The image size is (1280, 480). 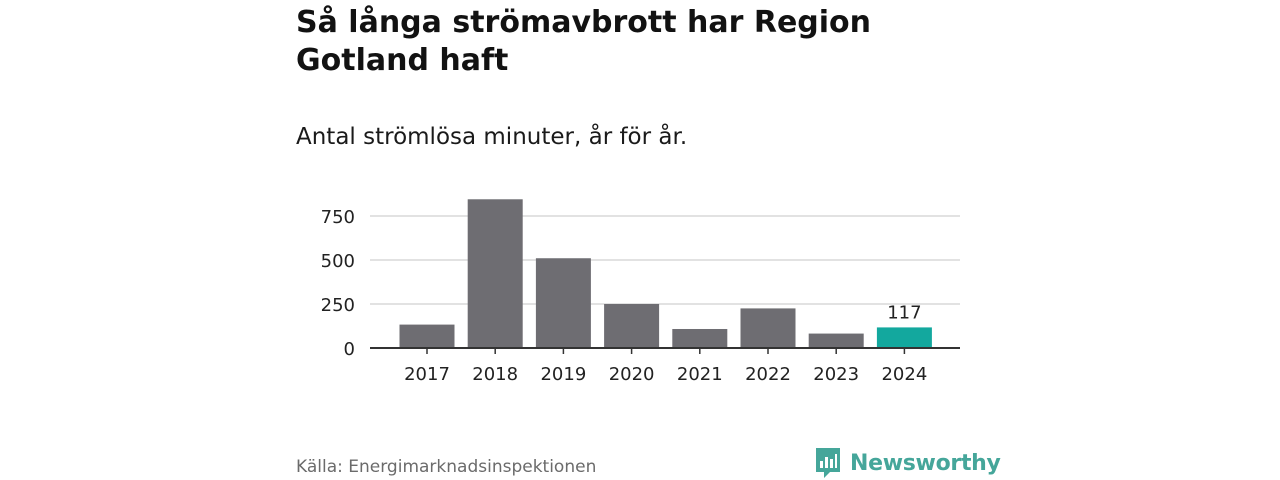 I want to click on y-tick-label-0: 0, so click(x=349, y=349).